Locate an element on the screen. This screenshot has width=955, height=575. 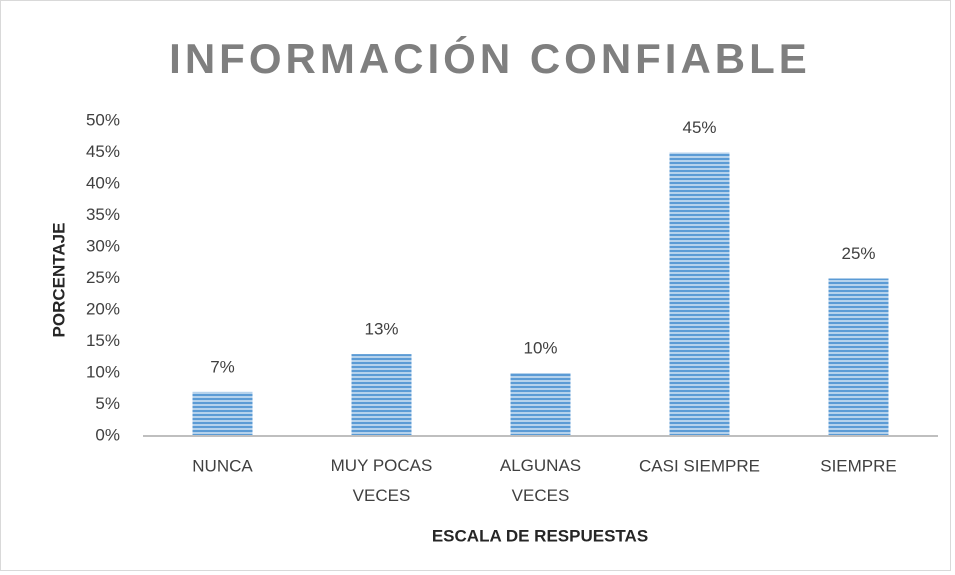
y-tick-label: 25% is located at coordinates (103, 277).